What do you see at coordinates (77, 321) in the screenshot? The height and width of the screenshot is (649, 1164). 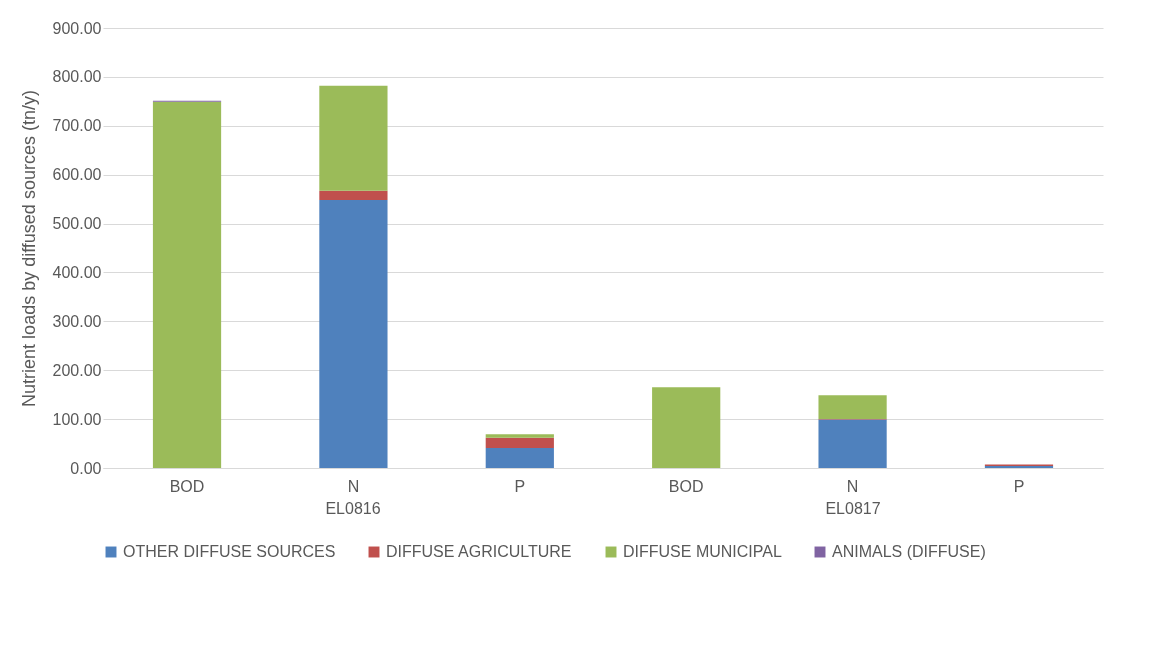 I see `y-tick-label: 300.00` at bounding box center [77, 321].